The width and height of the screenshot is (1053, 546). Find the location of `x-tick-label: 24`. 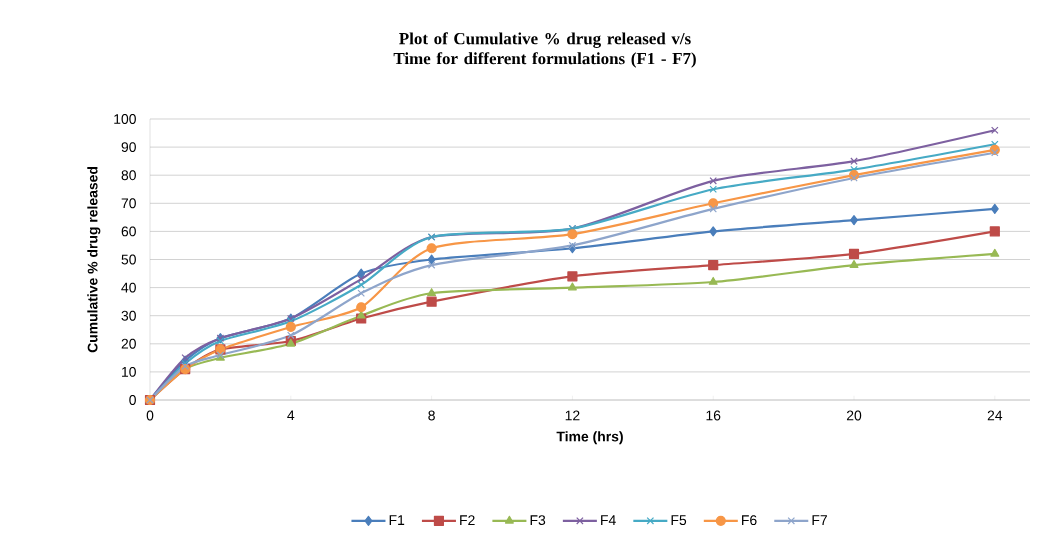

x-tick-label: 24 is located at coordinates (995, 415).